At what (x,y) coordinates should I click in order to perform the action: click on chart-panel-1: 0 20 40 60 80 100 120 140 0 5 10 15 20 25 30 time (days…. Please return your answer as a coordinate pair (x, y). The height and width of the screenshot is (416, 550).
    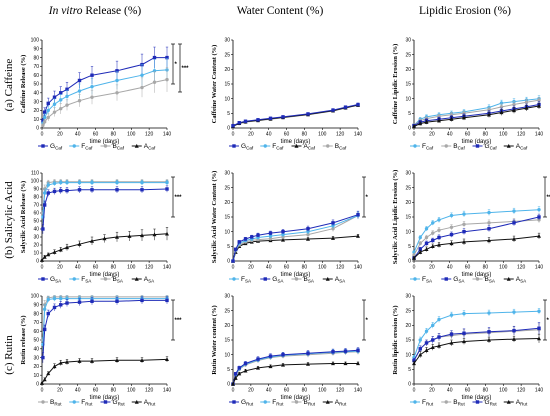
    Looking at the image, I should click on (286, 94).